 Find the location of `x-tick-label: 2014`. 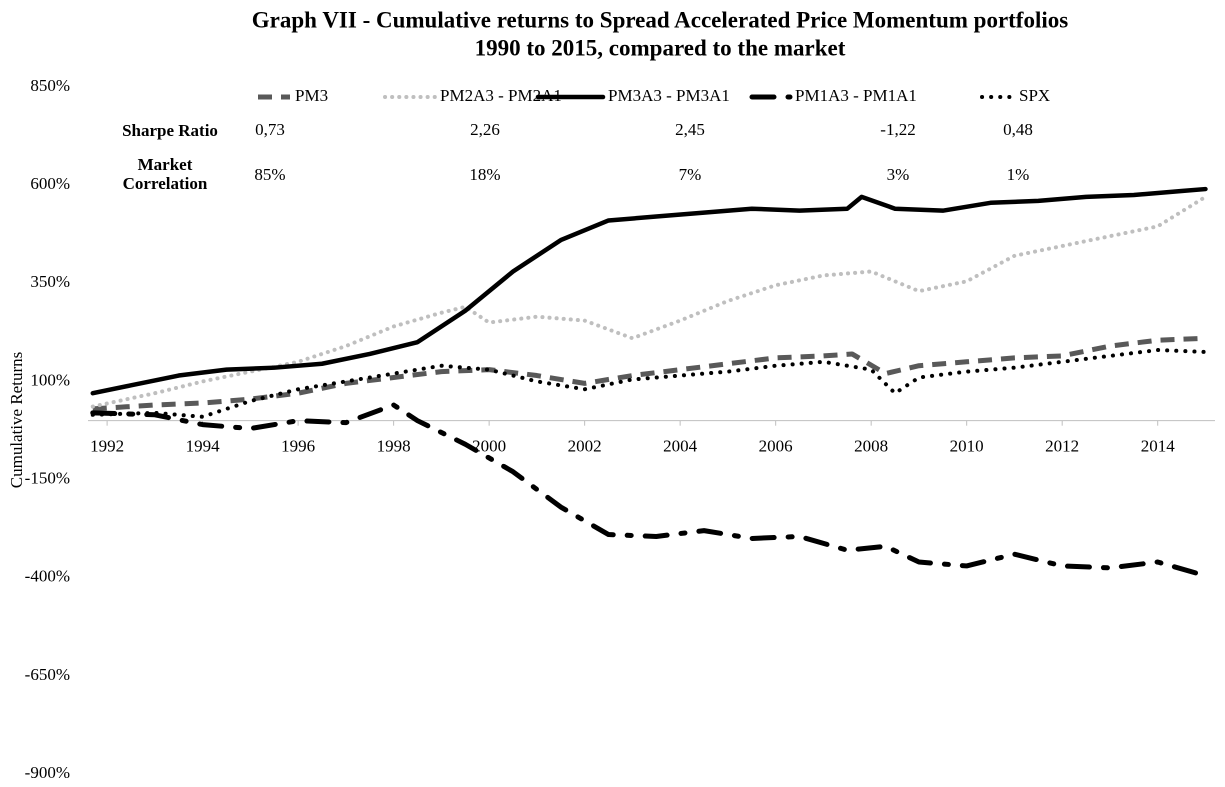

x-tick-label: 2014 is located at coordinates (1158, 446).